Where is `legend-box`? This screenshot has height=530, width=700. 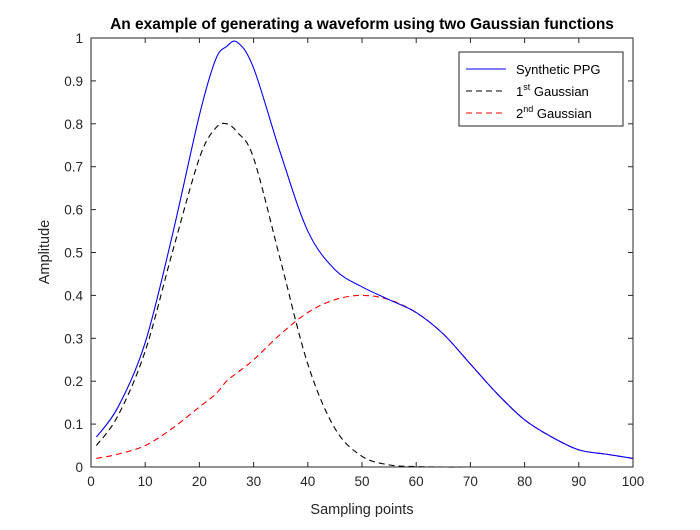 legend-box is located at coordinates (541, 89).